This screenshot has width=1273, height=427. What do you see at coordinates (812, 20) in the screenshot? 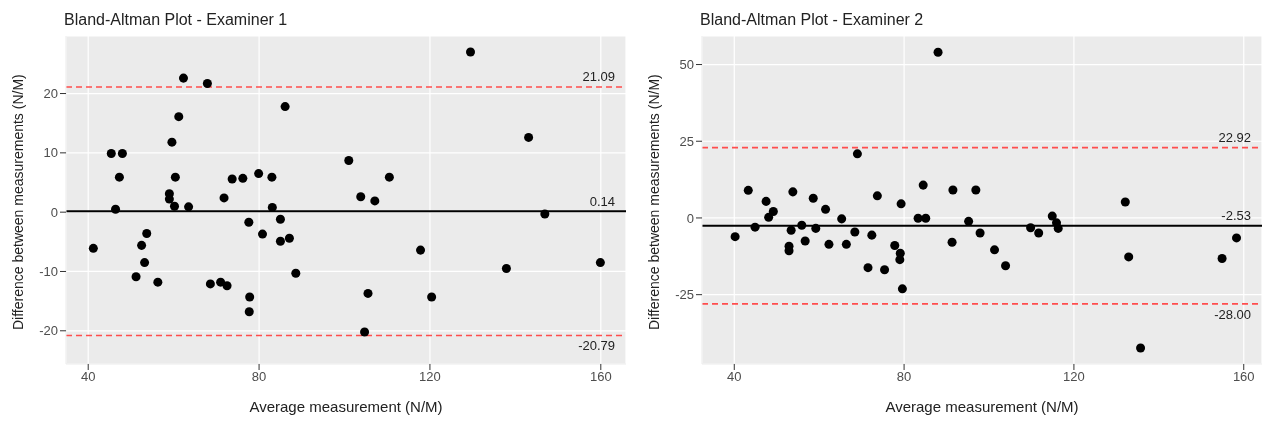
I see `chart-title: Bland-Altman Plot - Examiner 2` at bounding box center [812, 20].